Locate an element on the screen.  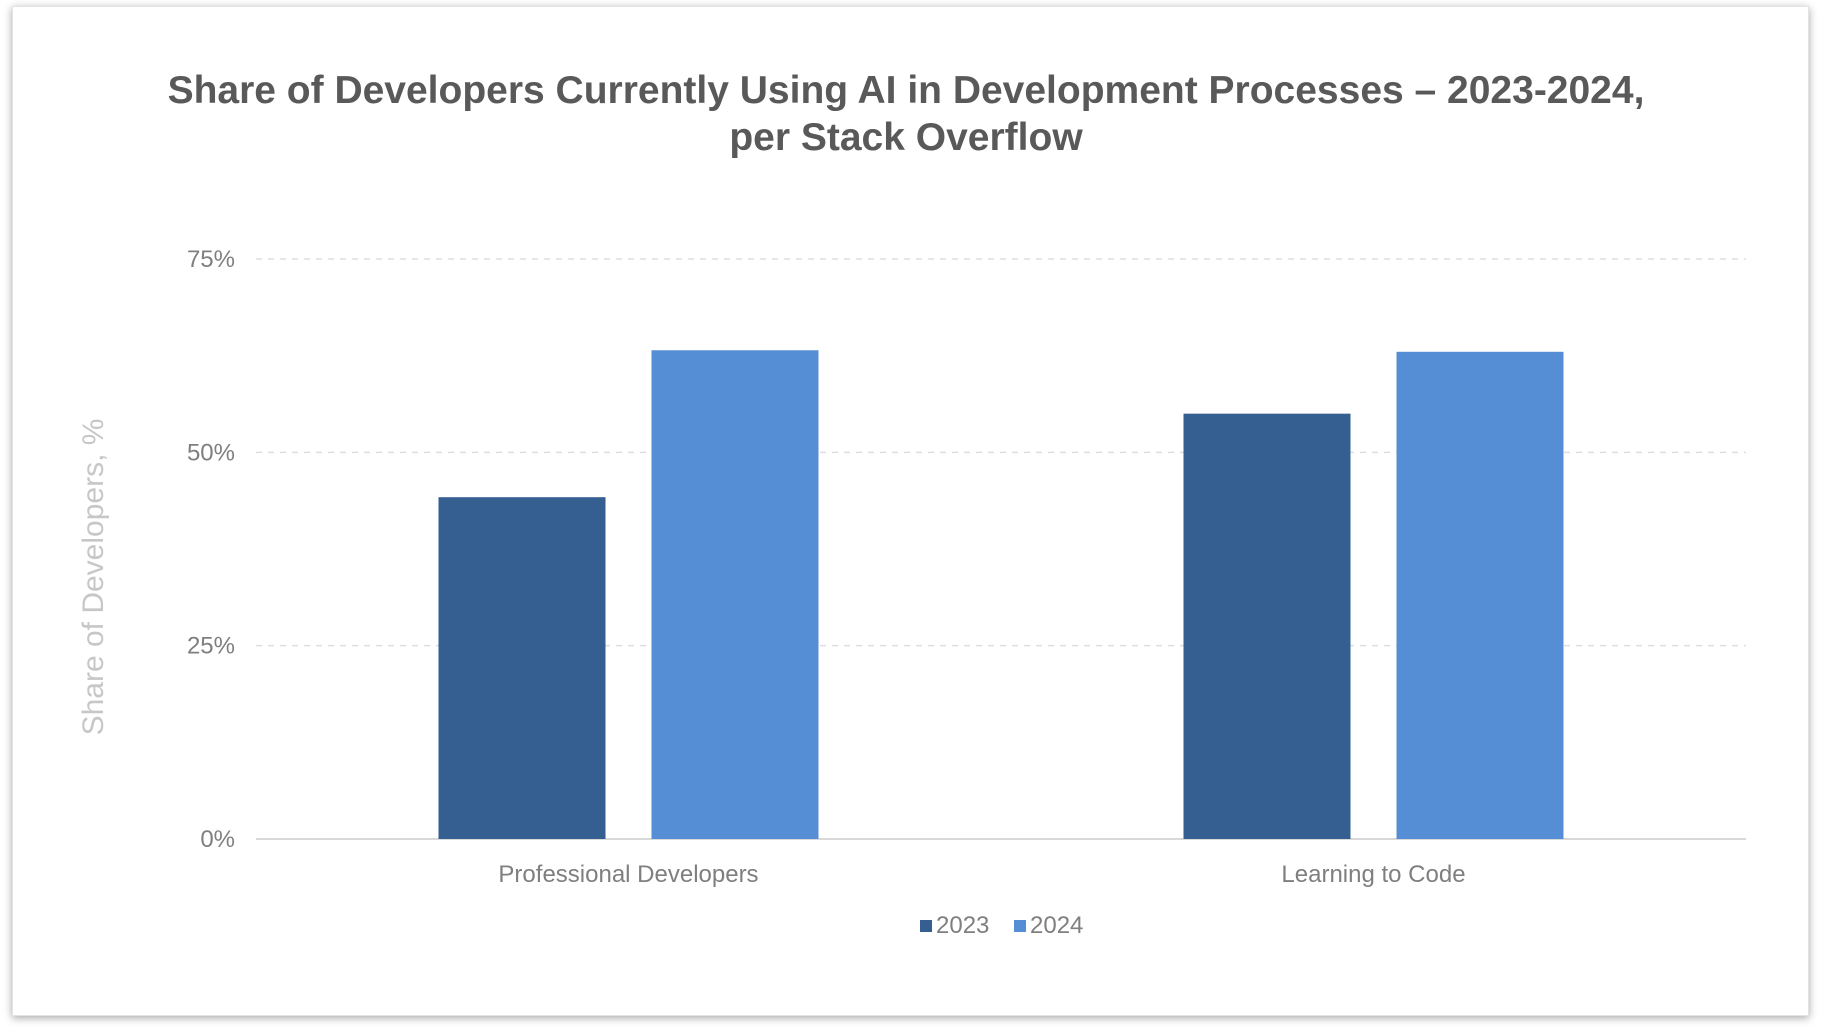
y-tick-label: 25% is located at coordinates (211, 646).